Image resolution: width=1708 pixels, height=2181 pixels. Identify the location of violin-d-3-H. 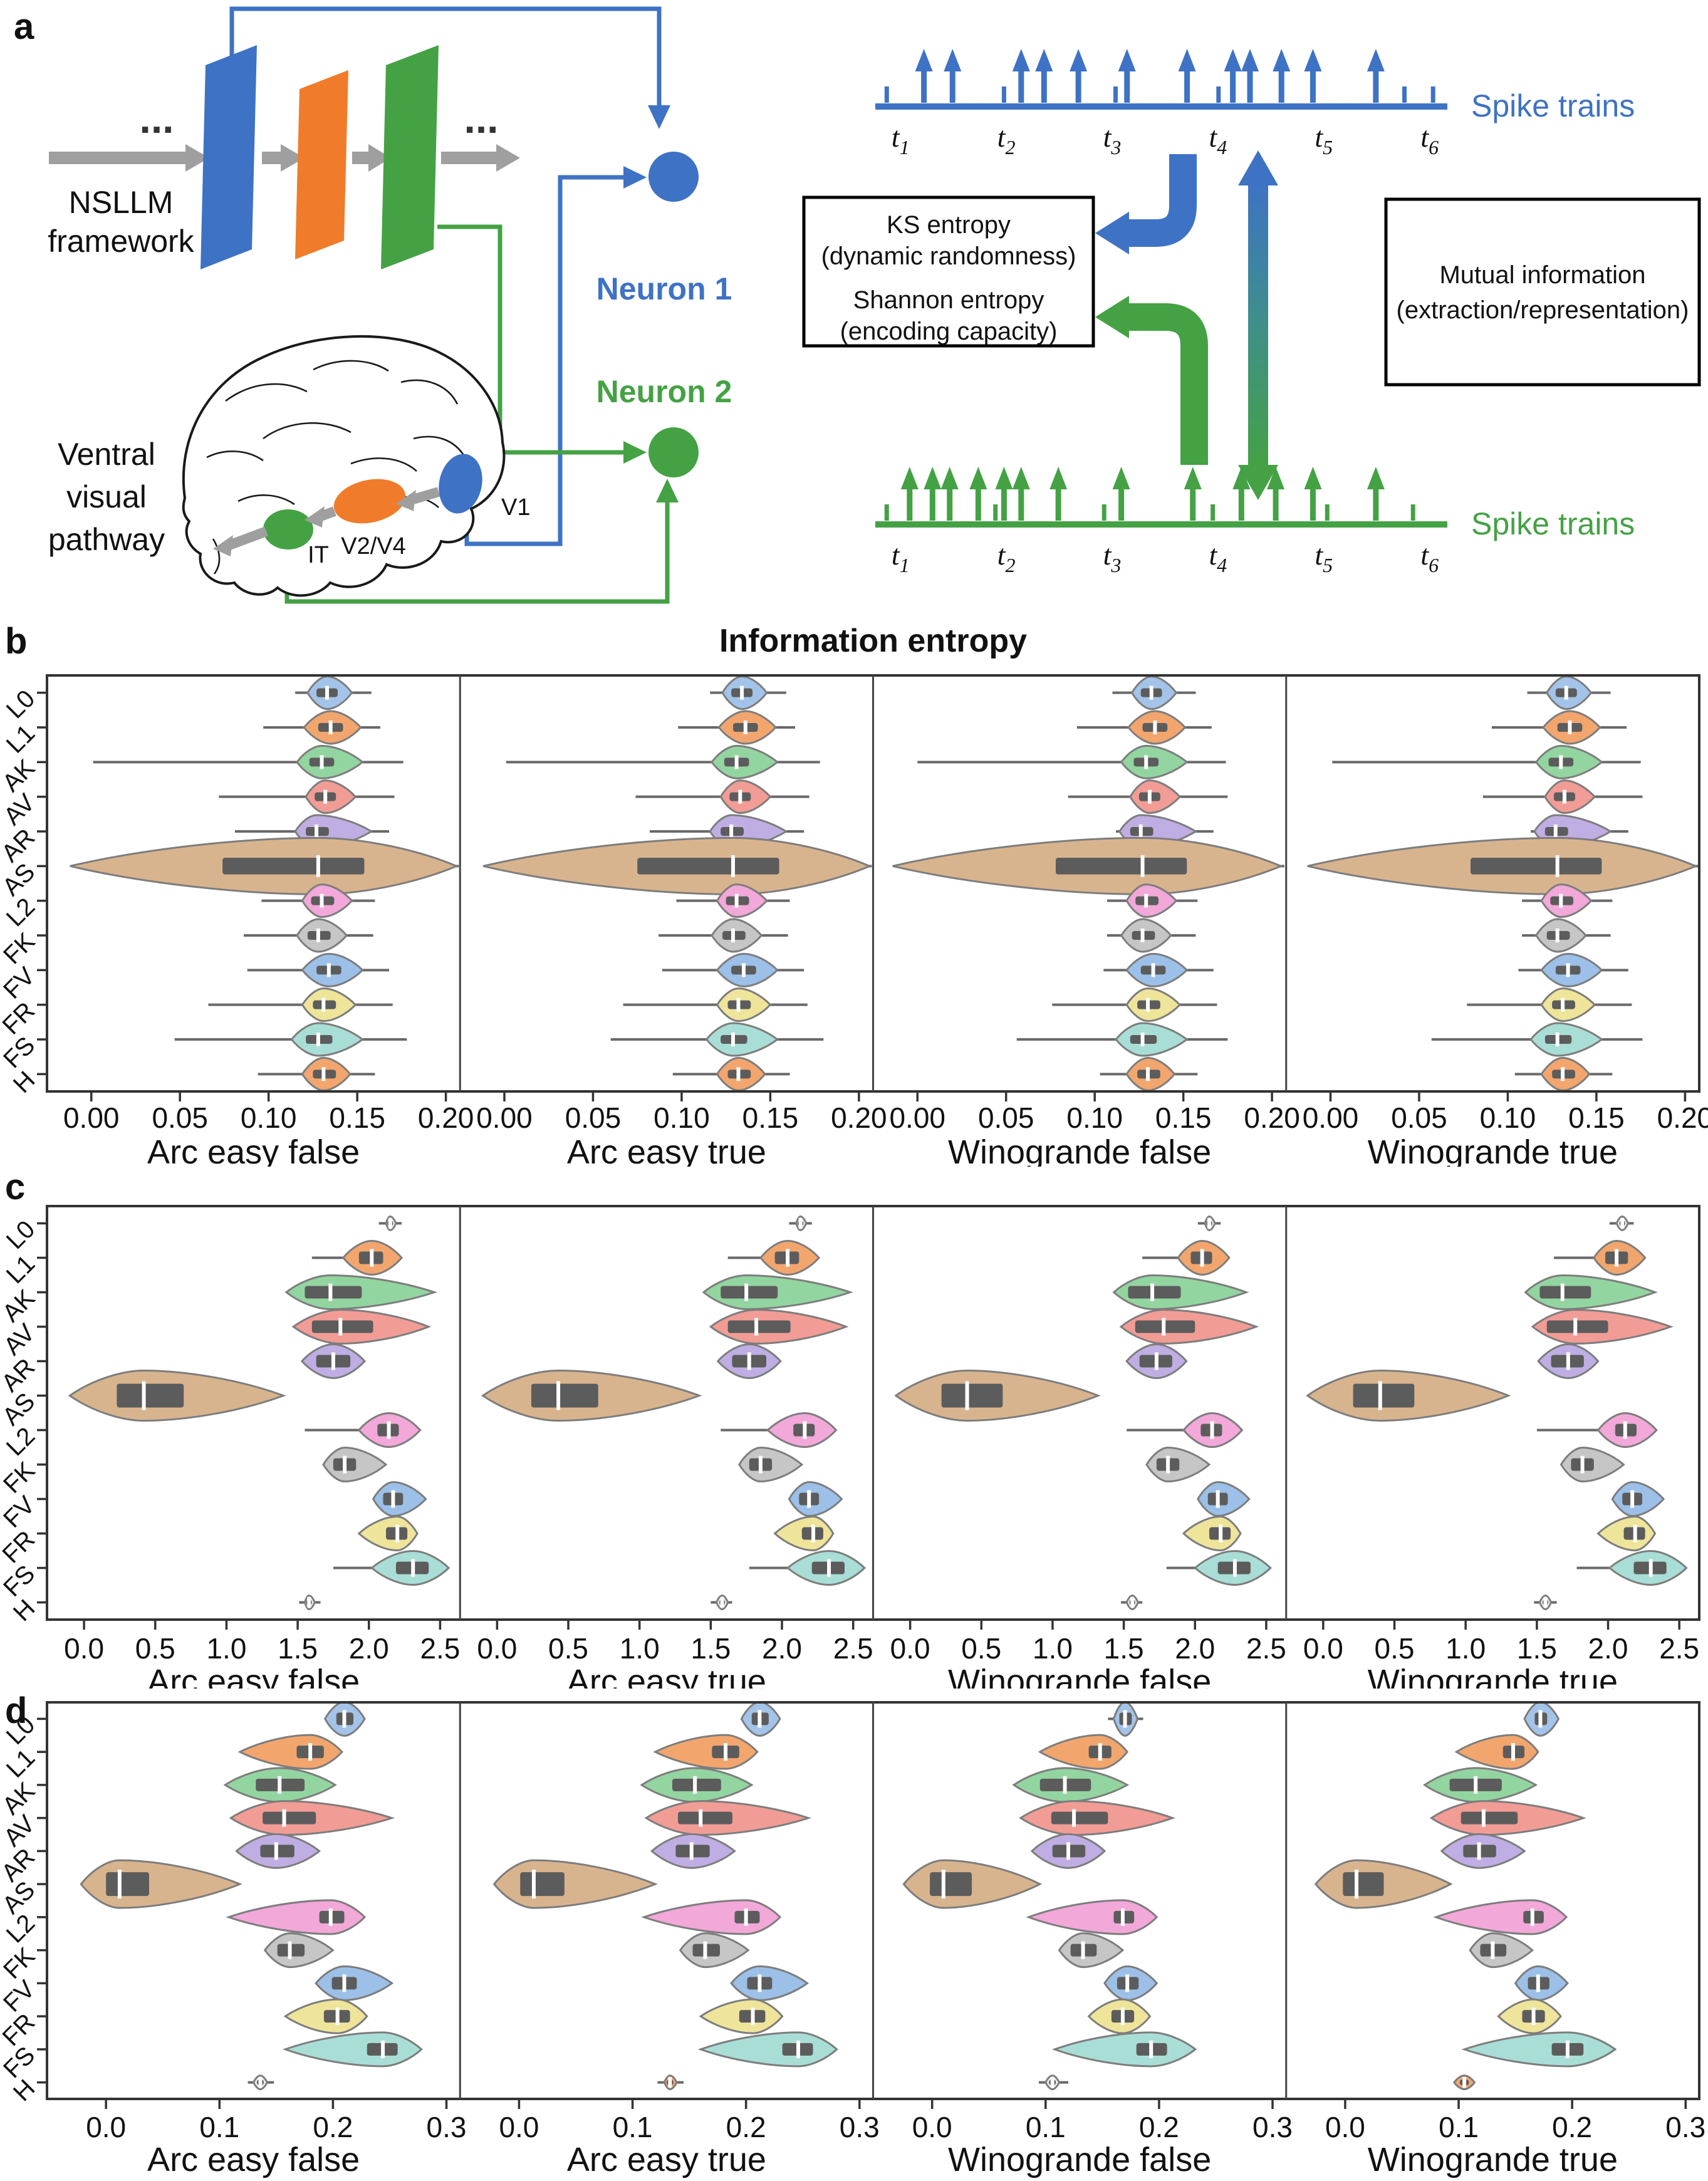
(1464, 2082).